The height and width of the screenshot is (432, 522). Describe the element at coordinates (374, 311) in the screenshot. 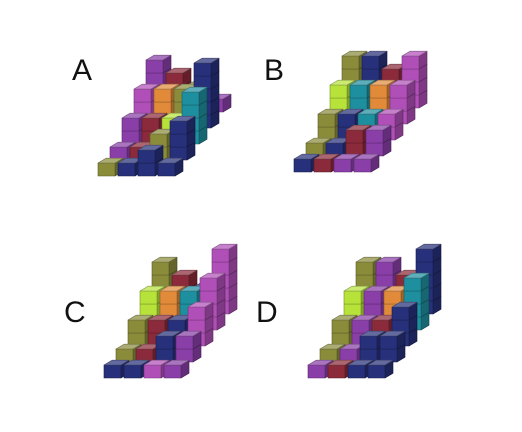

I see `option-d-figure` at that location.